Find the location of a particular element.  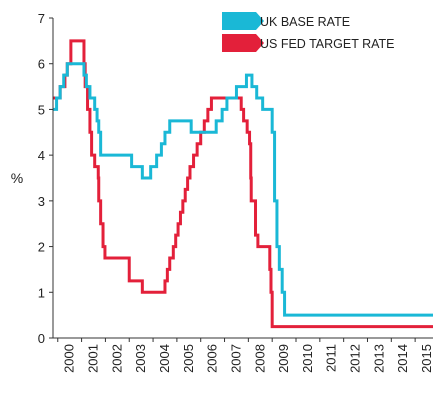

y-tick-label: 1 is located at coordinates (41, 292).